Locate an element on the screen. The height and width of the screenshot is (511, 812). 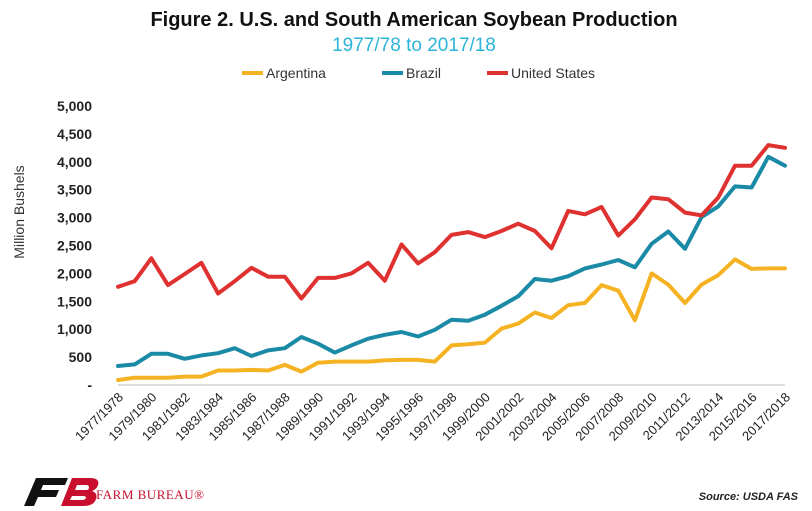
legend-label: United States is located at coordinates (553, 73).